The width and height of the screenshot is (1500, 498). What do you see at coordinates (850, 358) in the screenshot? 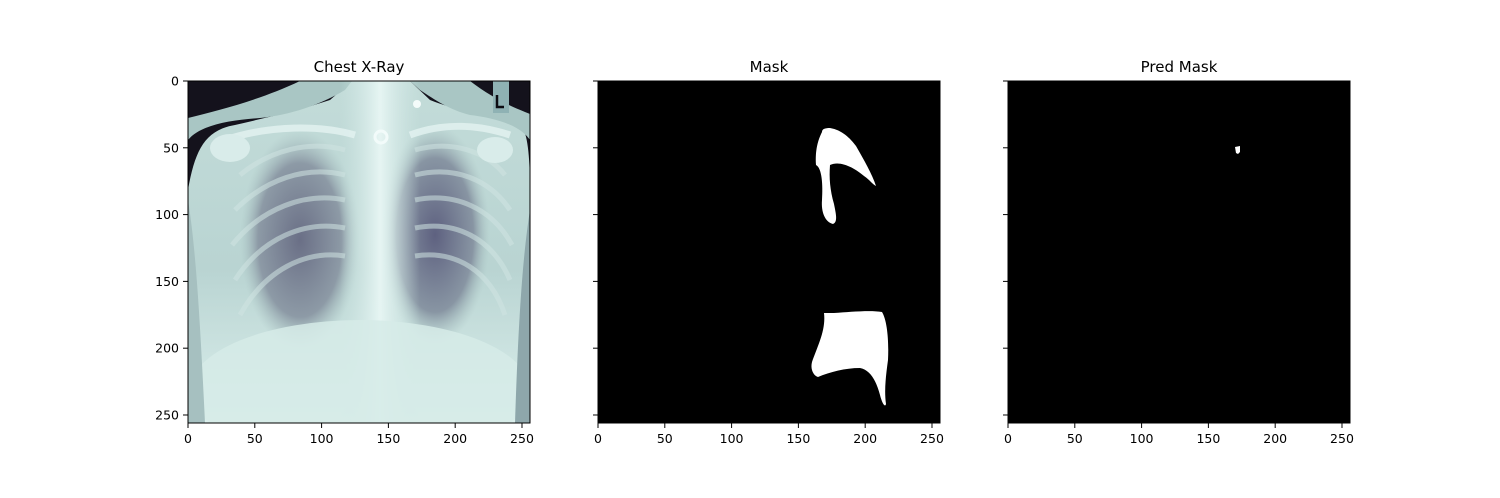
I see `mask-region-lower` at bounding box center [850, 358].